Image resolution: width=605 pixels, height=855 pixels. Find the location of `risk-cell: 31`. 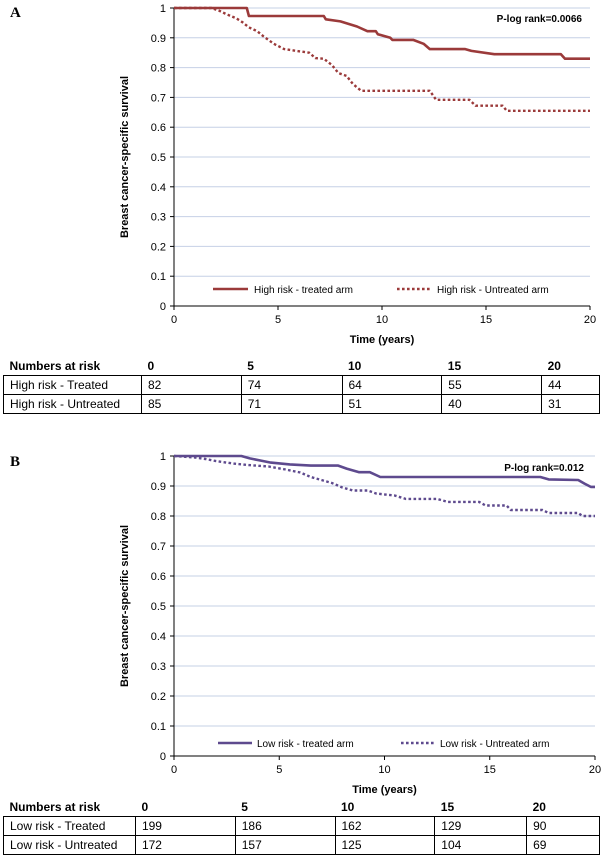

risk-cell: 31 is located at coordinates (570, 404).